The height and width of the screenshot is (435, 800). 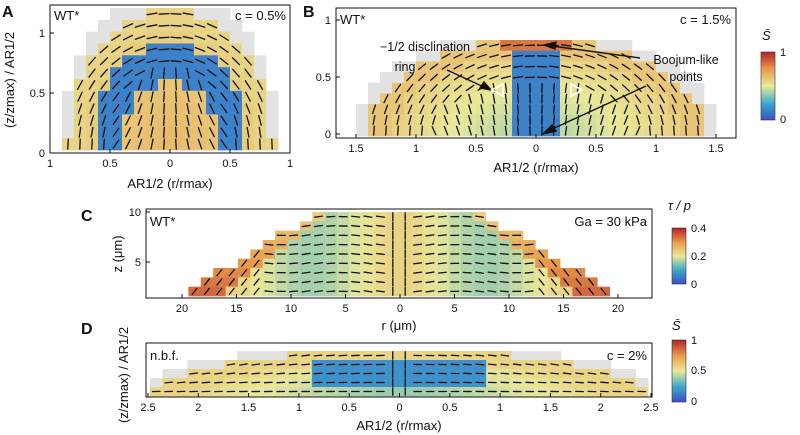 What do you see at coordinates (66, 15) in the screenshot?
I see `panel-a-genotype: WT*` at bounding box center [66, 15].